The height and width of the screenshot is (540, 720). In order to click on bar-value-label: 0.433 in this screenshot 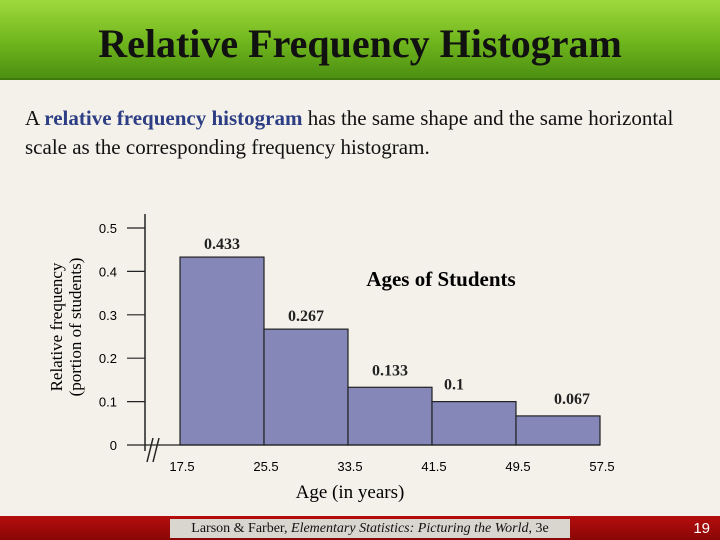, I will do `click(222, 244)`.